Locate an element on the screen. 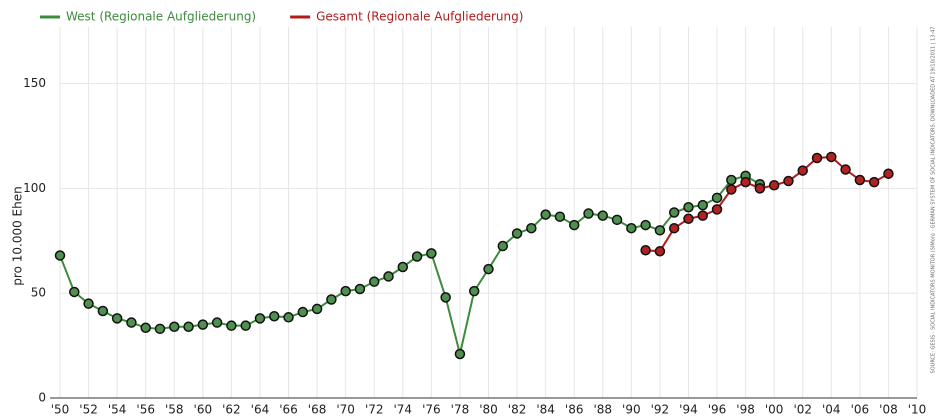 The image size is (940, 419). series-line is located at coordinates (767, 204).